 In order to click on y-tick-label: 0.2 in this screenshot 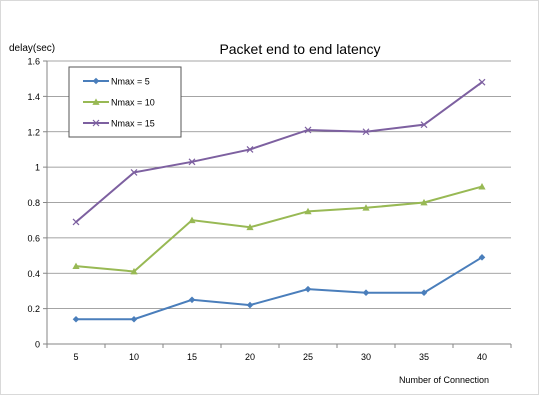, I will do `click(33, 309)`.